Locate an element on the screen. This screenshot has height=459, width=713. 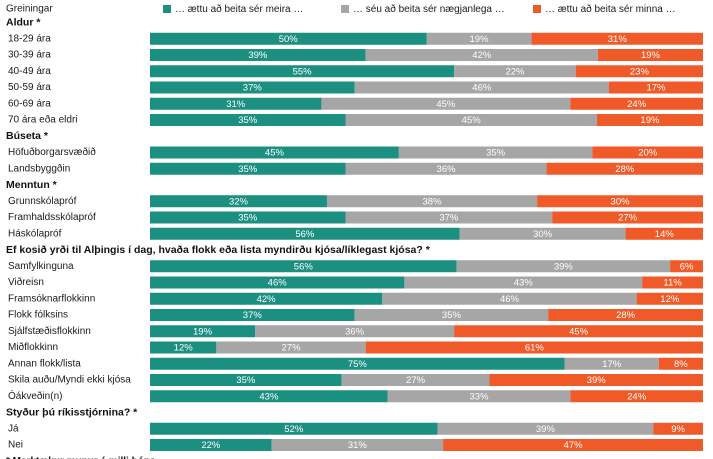
data-label-4-4-2: 35% is located at coordinates (452, 315).